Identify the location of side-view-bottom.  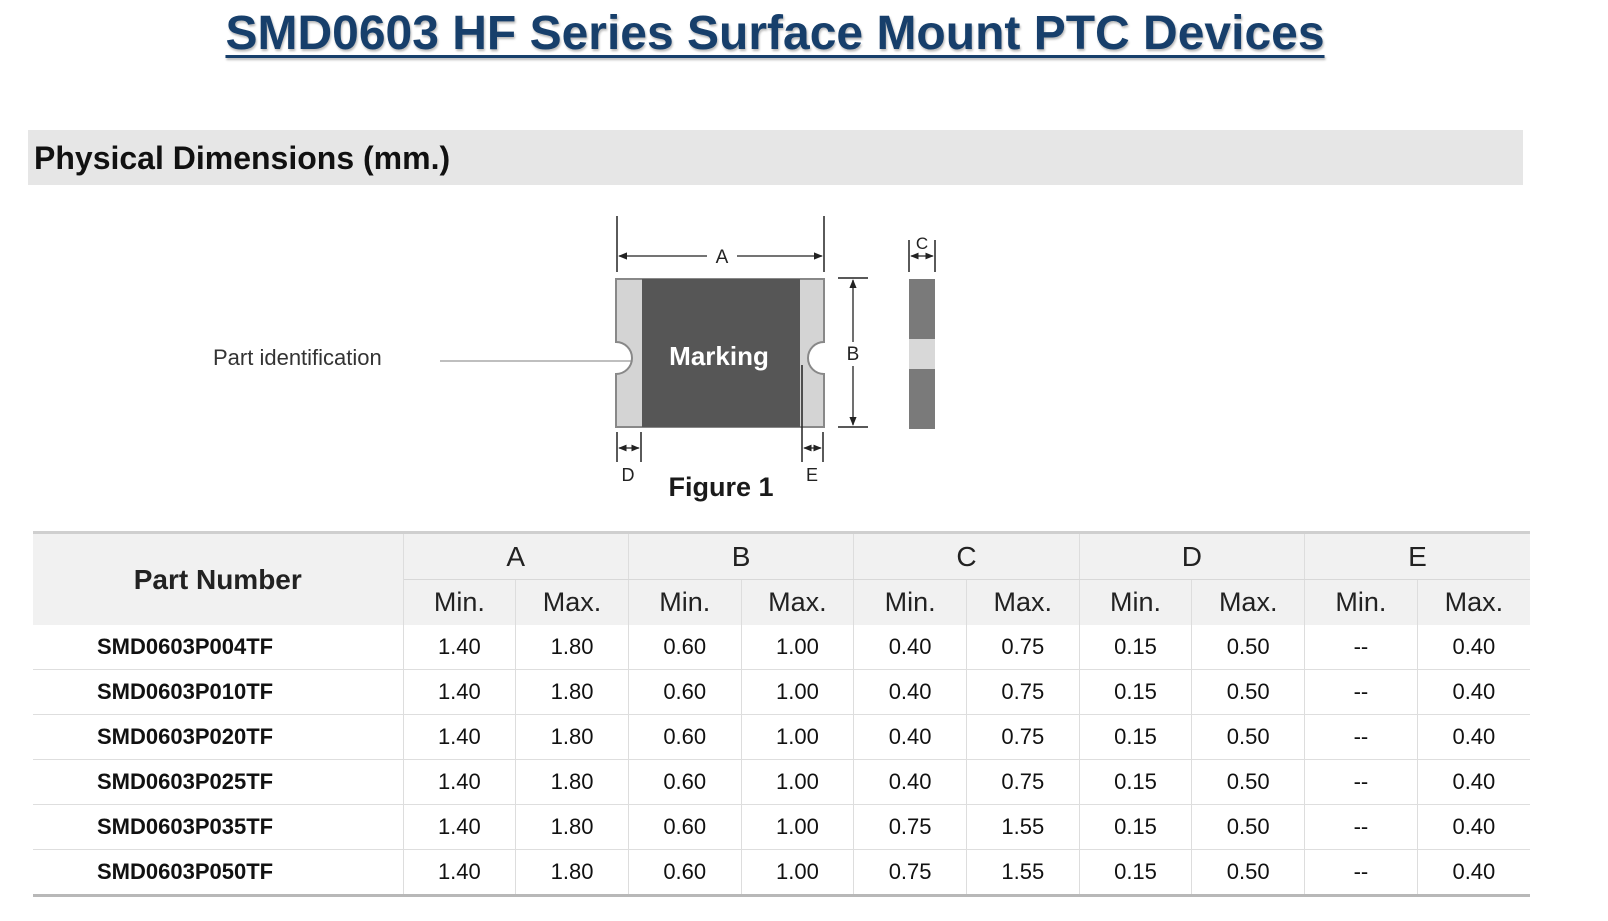
(922, 399).